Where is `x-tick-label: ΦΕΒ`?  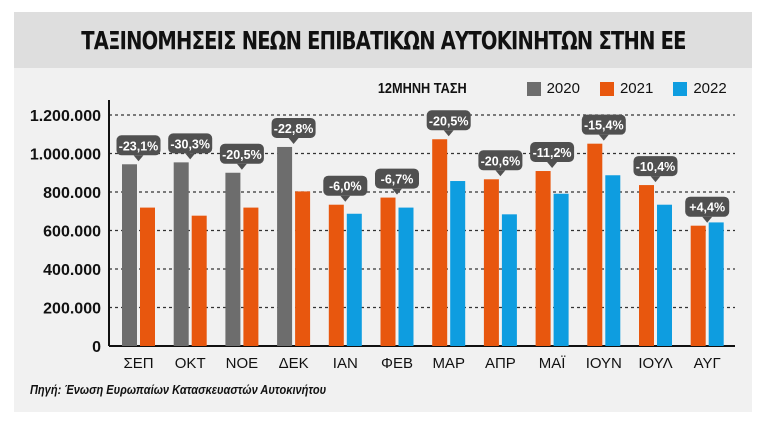
x-tick-label: ΦΕΒ is located at coordinates (397, 363).